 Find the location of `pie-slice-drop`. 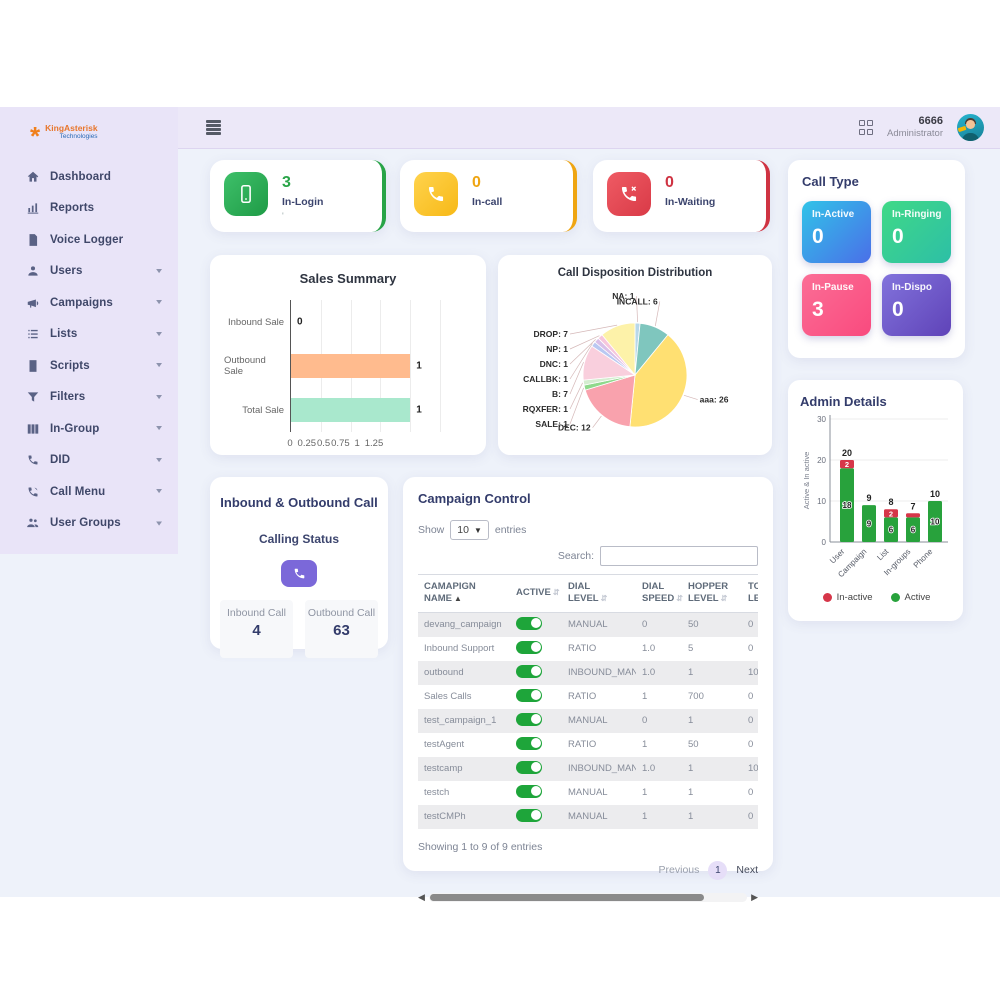

pie-slice-drop is located at coordinates (618, 349).